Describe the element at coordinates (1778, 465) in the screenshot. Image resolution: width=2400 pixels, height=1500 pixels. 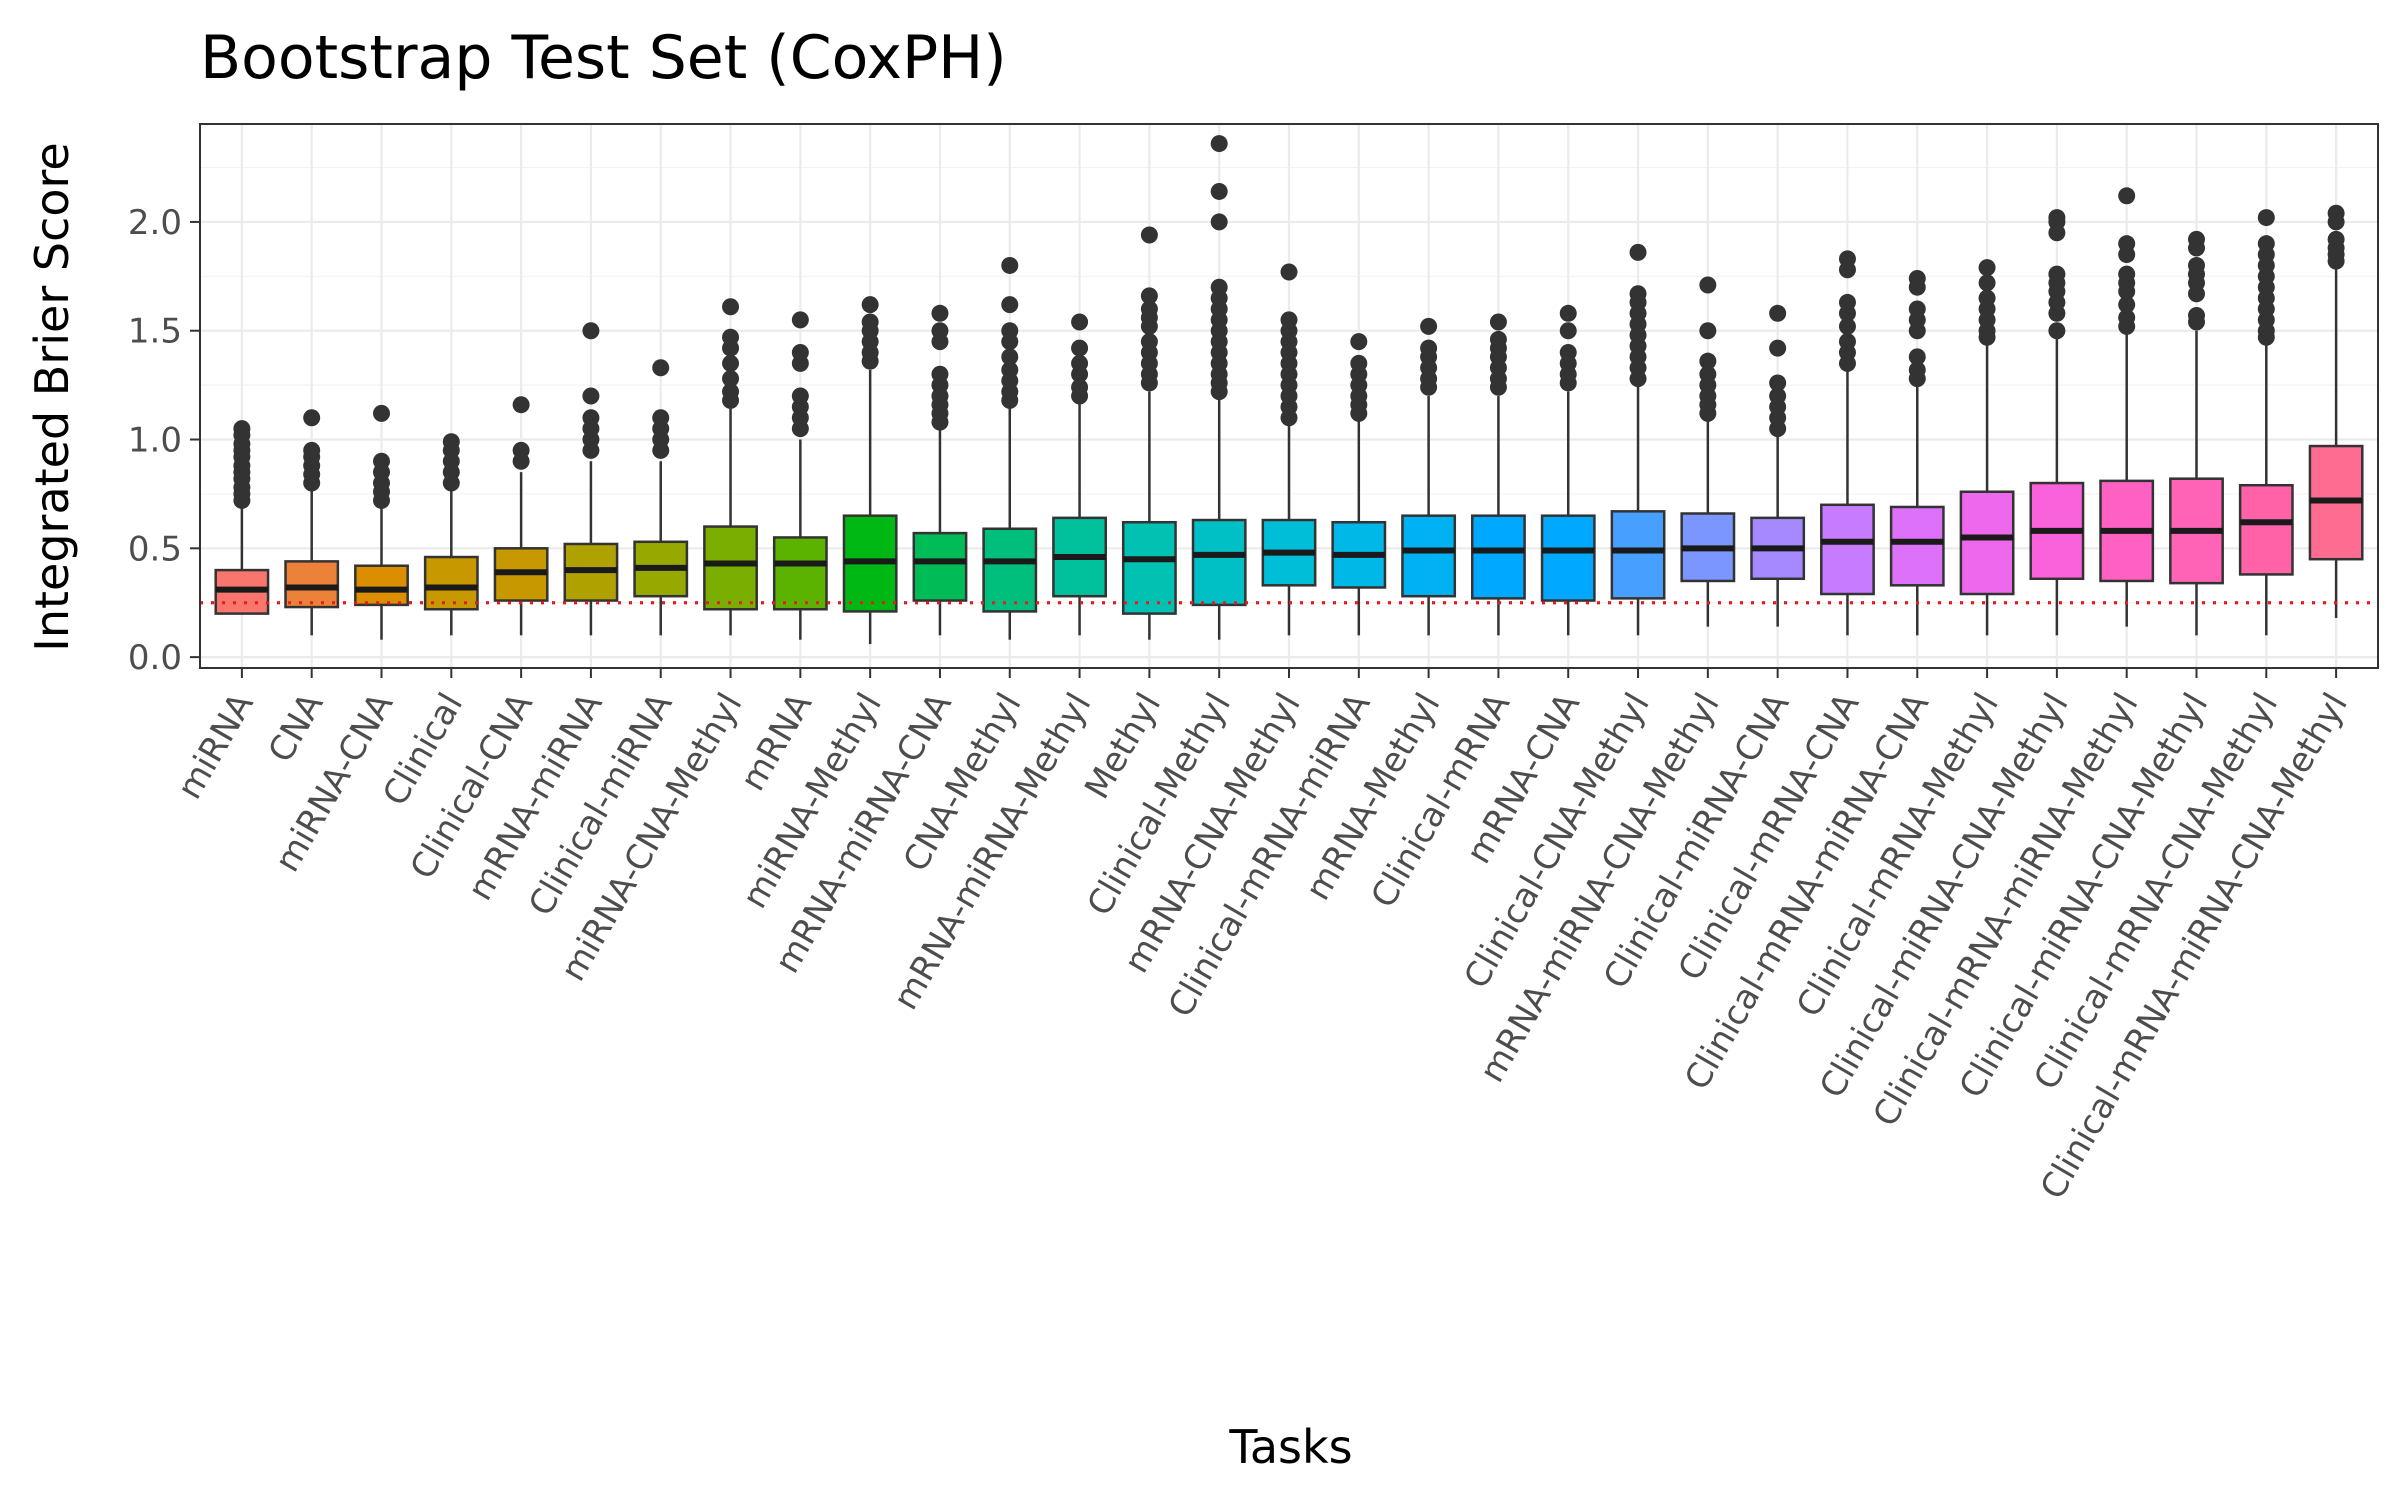
I see `box-clinical-mirna-cna` at that location.